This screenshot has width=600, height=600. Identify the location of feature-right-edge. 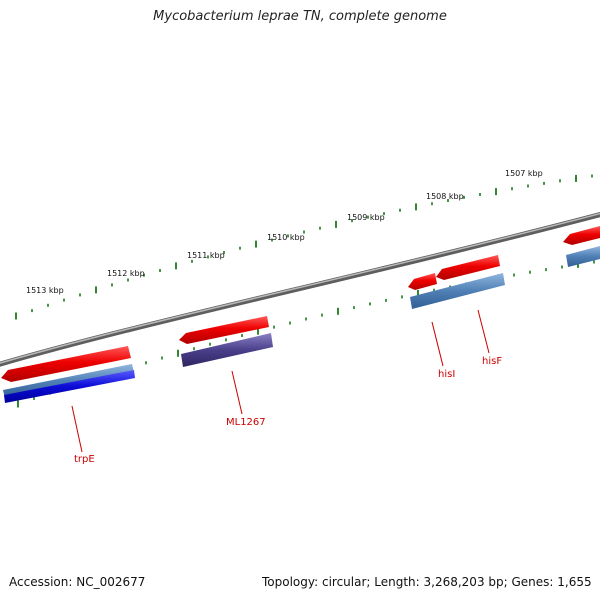
(581, 246).